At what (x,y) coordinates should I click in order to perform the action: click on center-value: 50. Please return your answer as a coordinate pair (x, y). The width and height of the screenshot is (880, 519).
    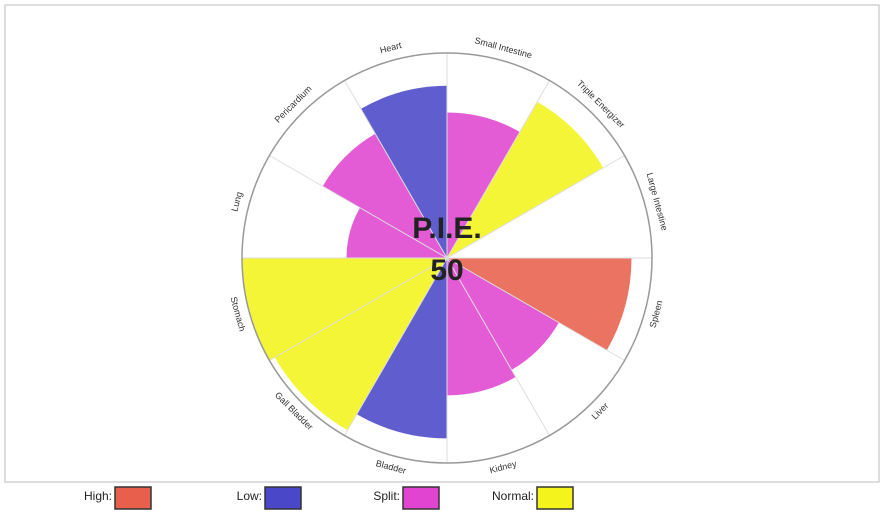
    Looking at the image, I should click on (446, 270).